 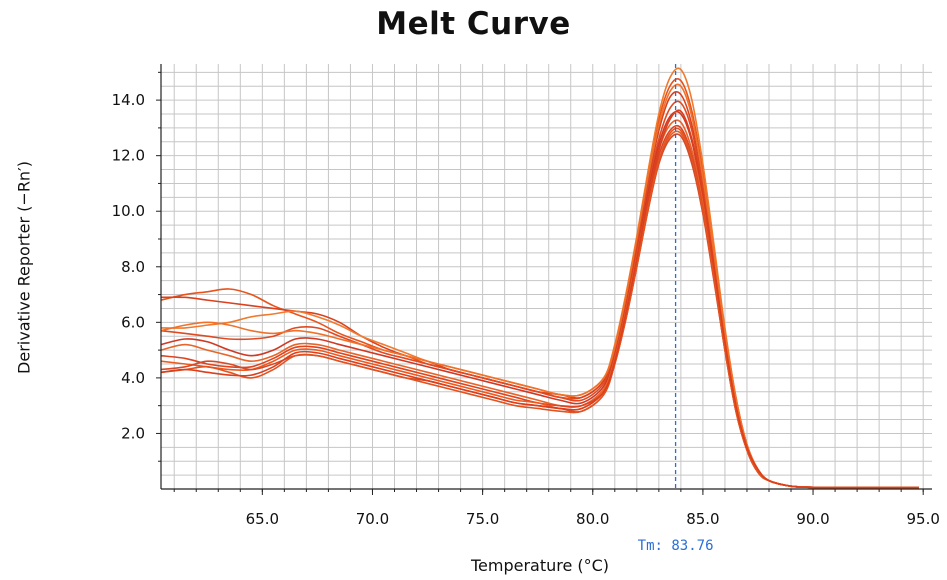 I want to click on y-tick-label: 14.0, so click(x=128, y=100).